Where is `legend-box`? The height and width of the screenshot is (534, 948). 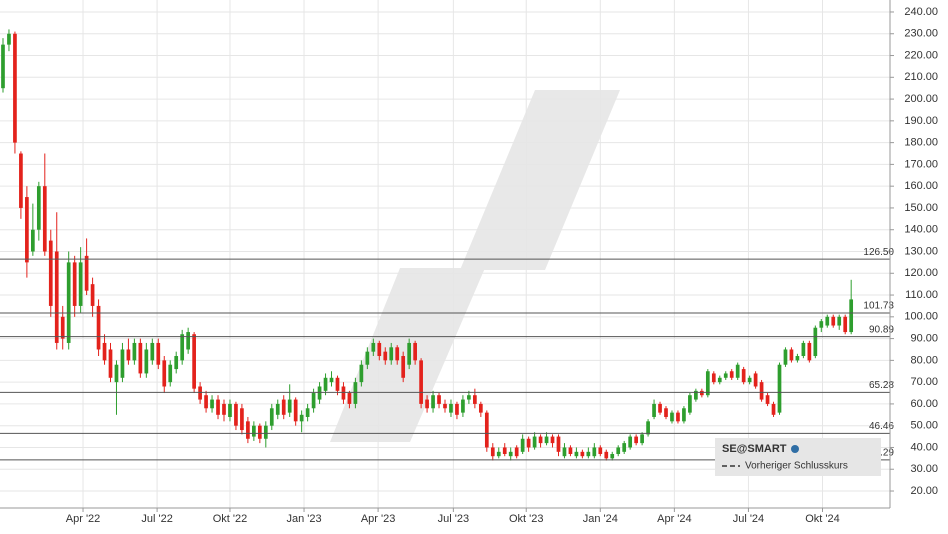
legend-box is located at coordinates (798, 457).